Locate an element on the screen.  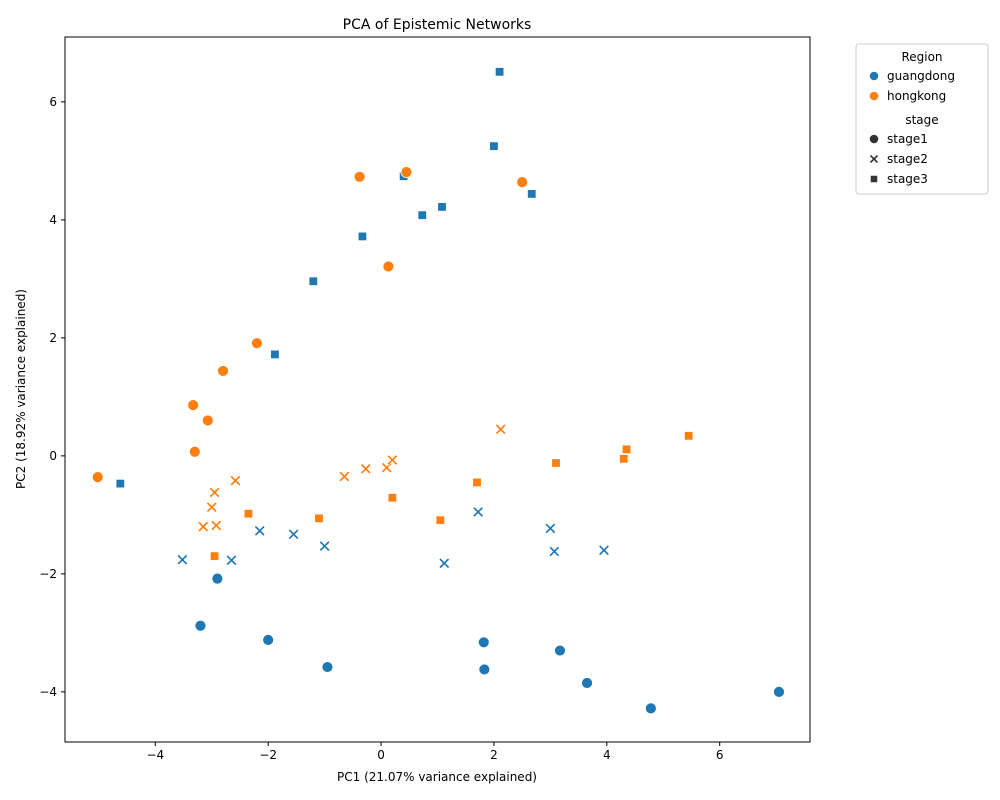
legend-style-title: stage is located at coordinates (921, 120).